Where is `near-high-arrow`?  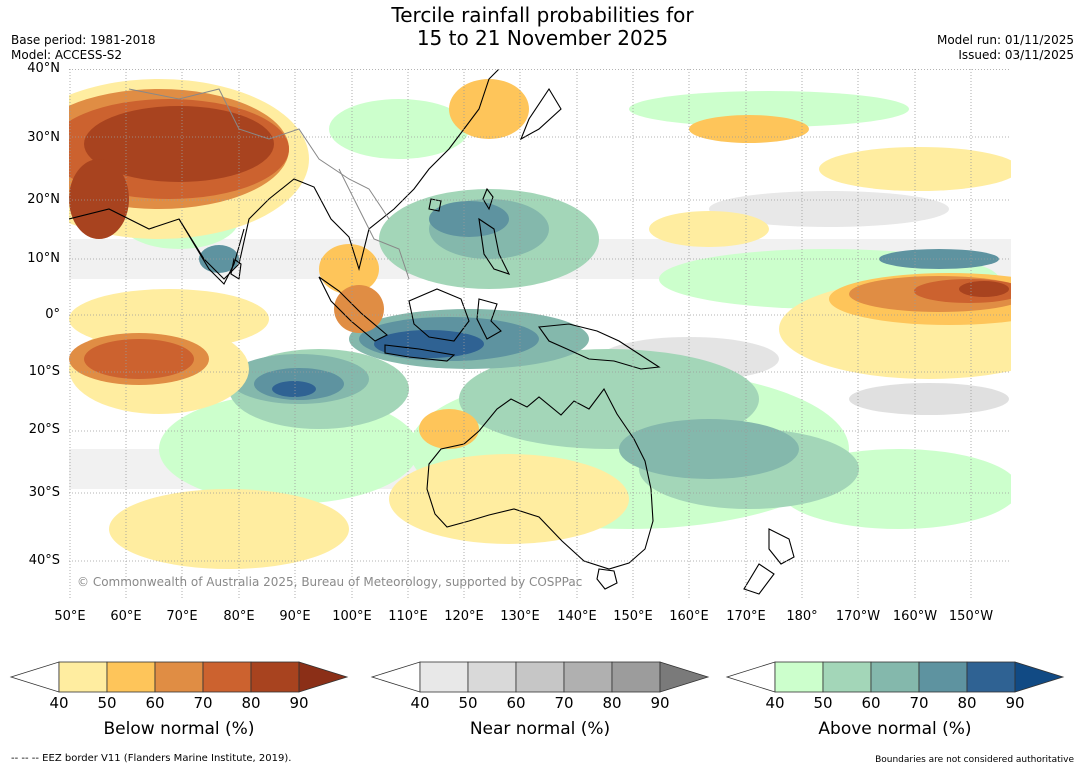 near-high-arrow is located at coordinates (684, 677).